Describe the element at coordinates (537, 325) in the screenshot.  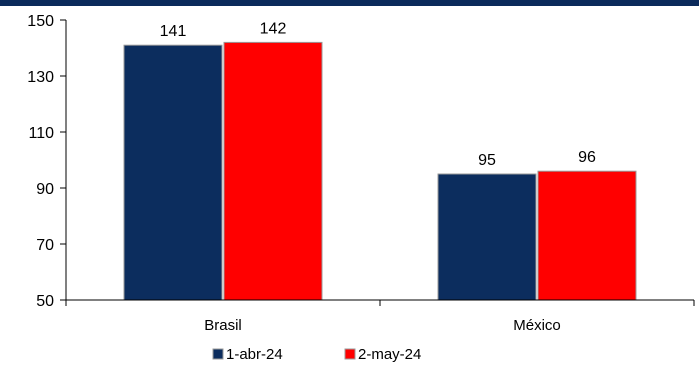
I see `category-label: México` at that location.